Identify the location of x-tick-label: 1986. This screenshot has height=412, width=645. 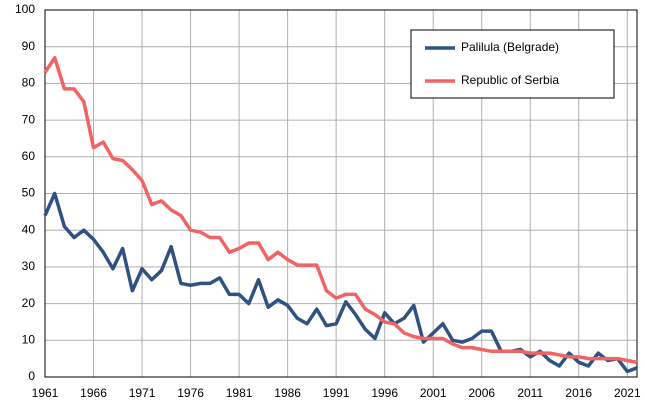
(287, 393).